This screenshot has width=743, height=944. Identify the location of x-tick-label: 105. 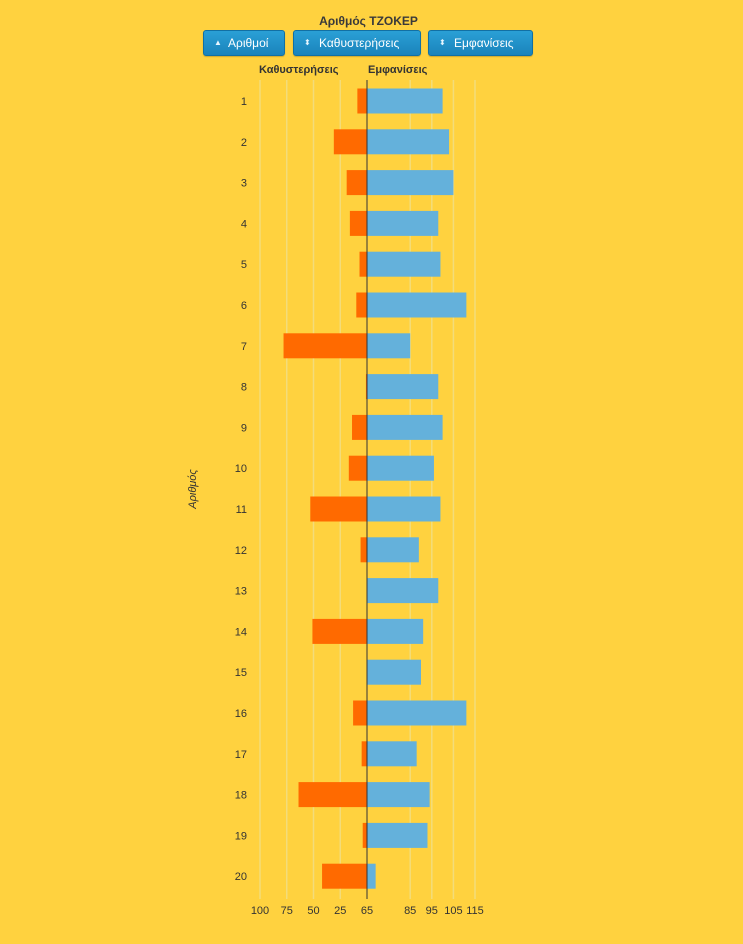
(453, 911).